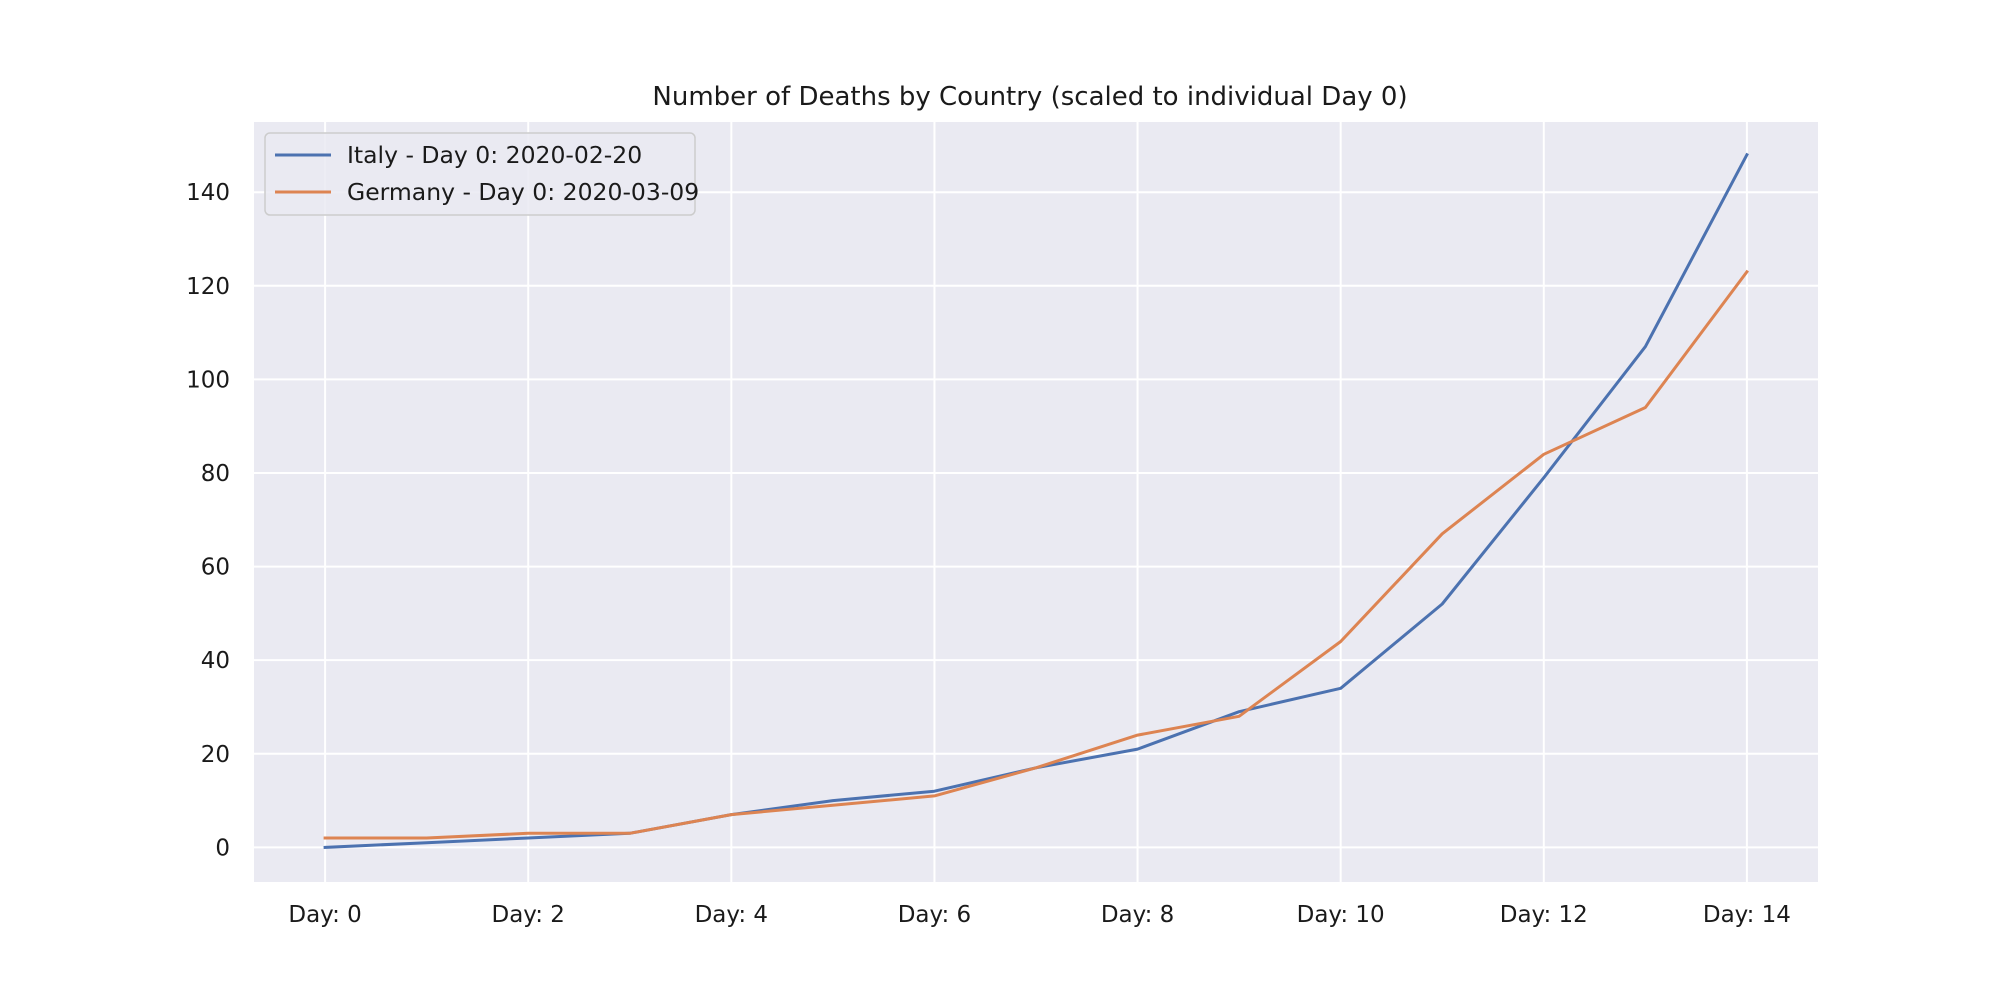 Image resolution: width=2000 pixels, height=1000 pixels. I want to click on legend-box, so click(480, 174).